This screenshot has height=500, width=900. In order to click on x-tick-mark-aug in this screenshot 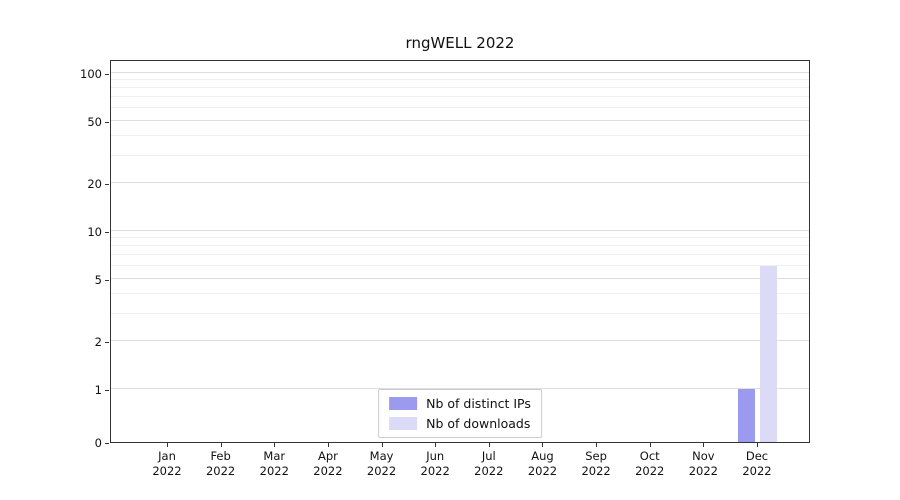, I will do `click(543, 445)`.